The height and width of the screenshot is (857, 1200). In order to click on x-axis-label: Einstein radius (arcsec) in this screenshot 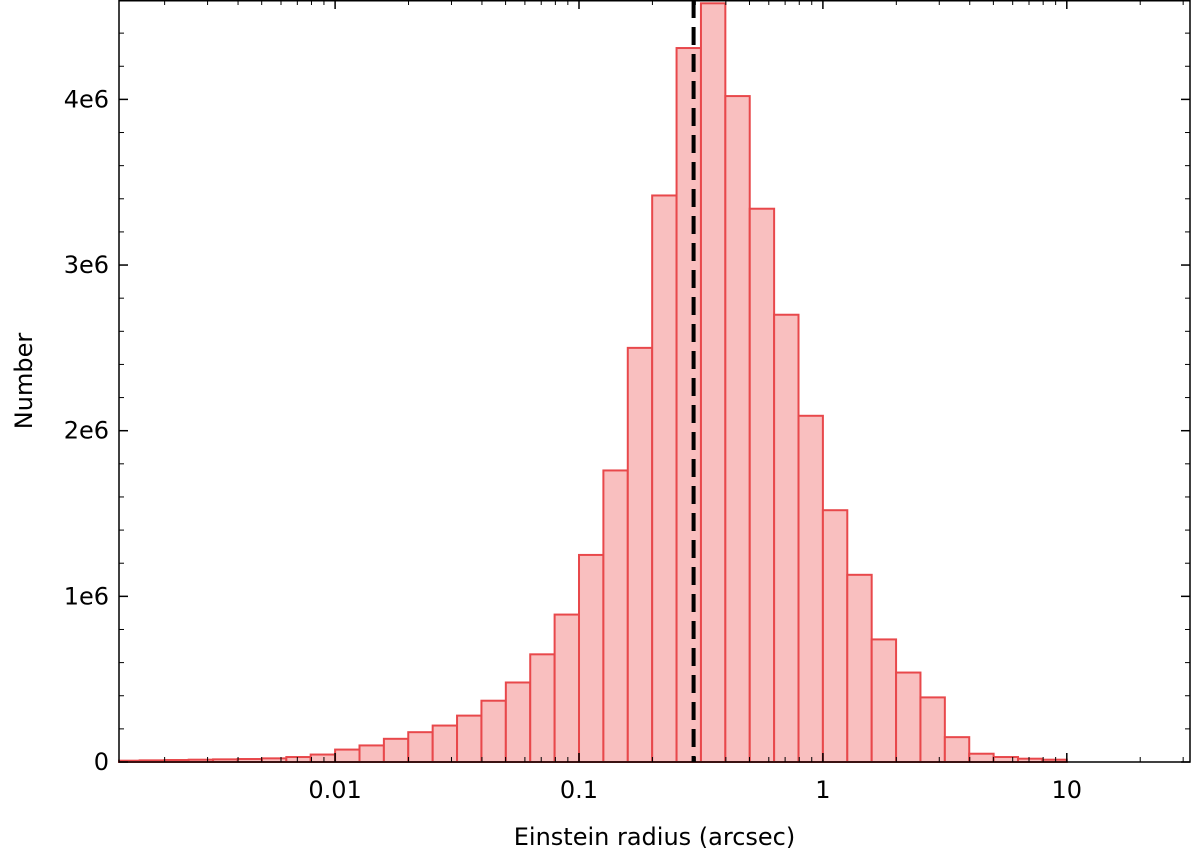, I will do `click(654, 837)`.